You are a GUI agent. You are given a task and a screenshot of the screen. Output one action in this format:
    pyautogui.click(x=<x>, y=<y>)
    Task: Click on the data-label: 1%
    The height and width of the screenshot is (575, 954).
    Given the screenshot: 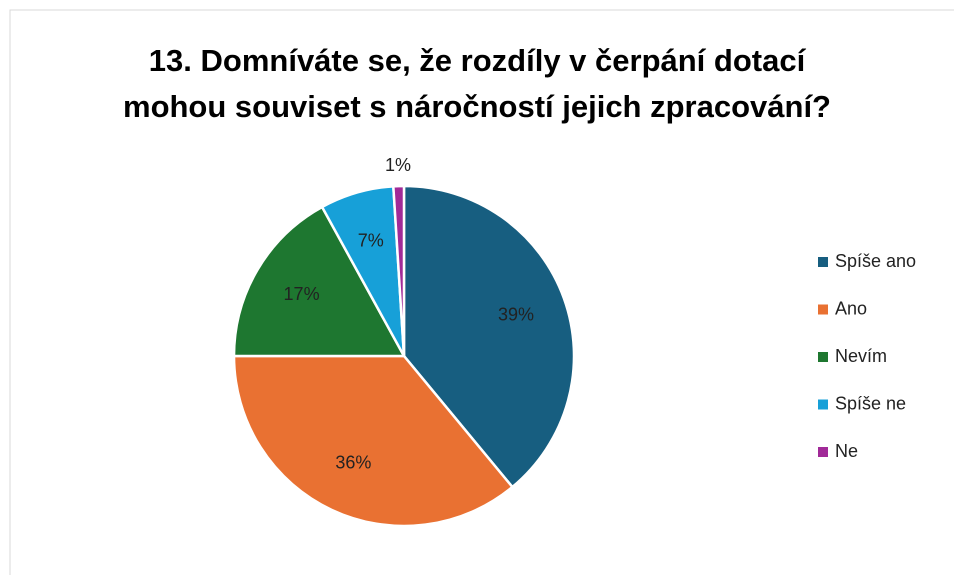 What is the action you would take?
    pyautogui.click(x=398, y=165)
    